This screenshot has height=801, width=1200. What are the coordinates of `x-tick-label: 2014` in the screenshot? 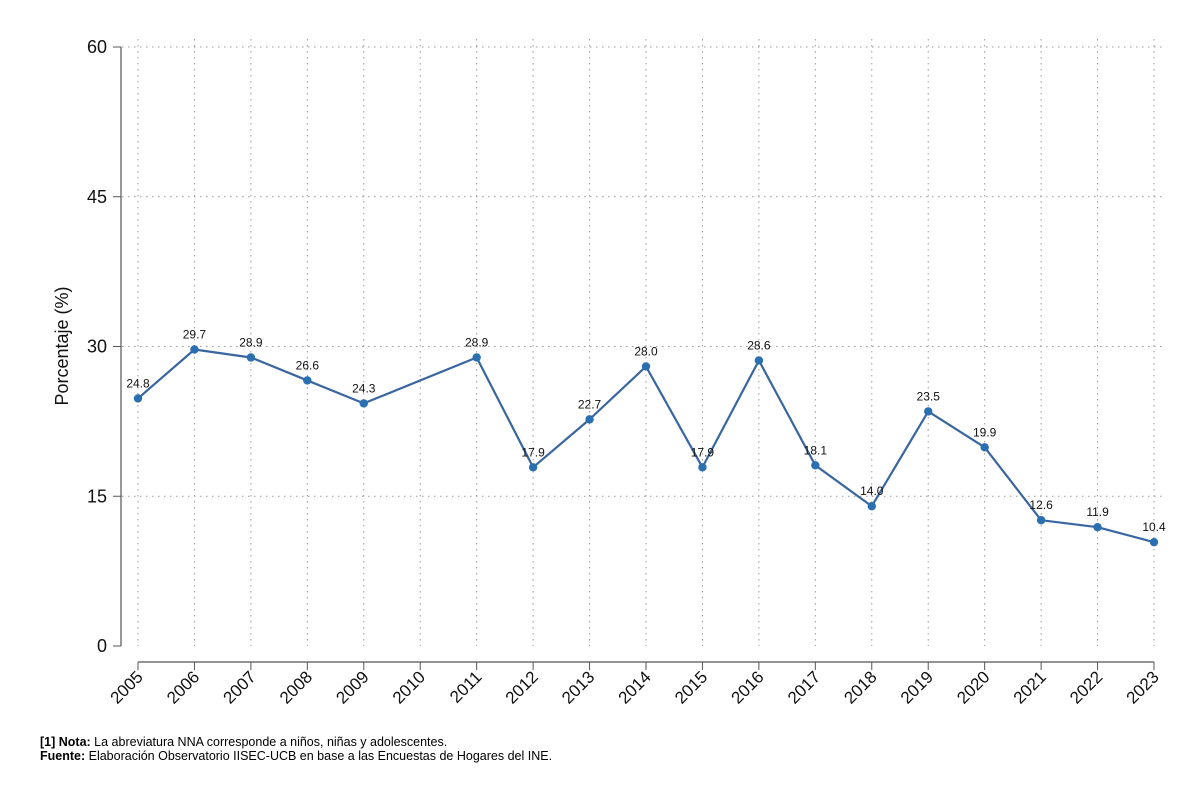 It's located at (635, 687).